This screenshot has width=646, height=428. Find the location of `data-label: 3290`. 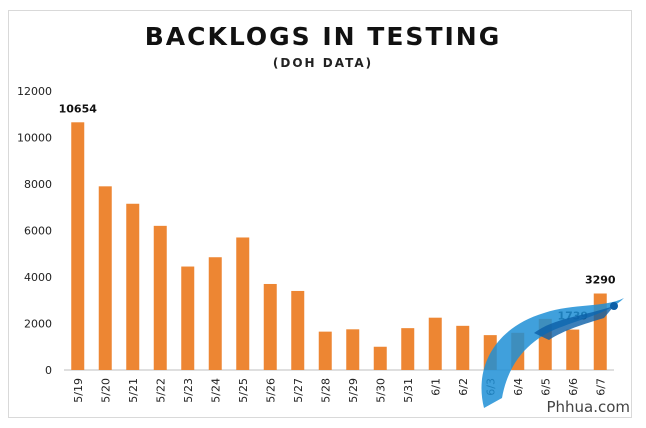

data-label: 3290 is located at coordinates (600, 280).